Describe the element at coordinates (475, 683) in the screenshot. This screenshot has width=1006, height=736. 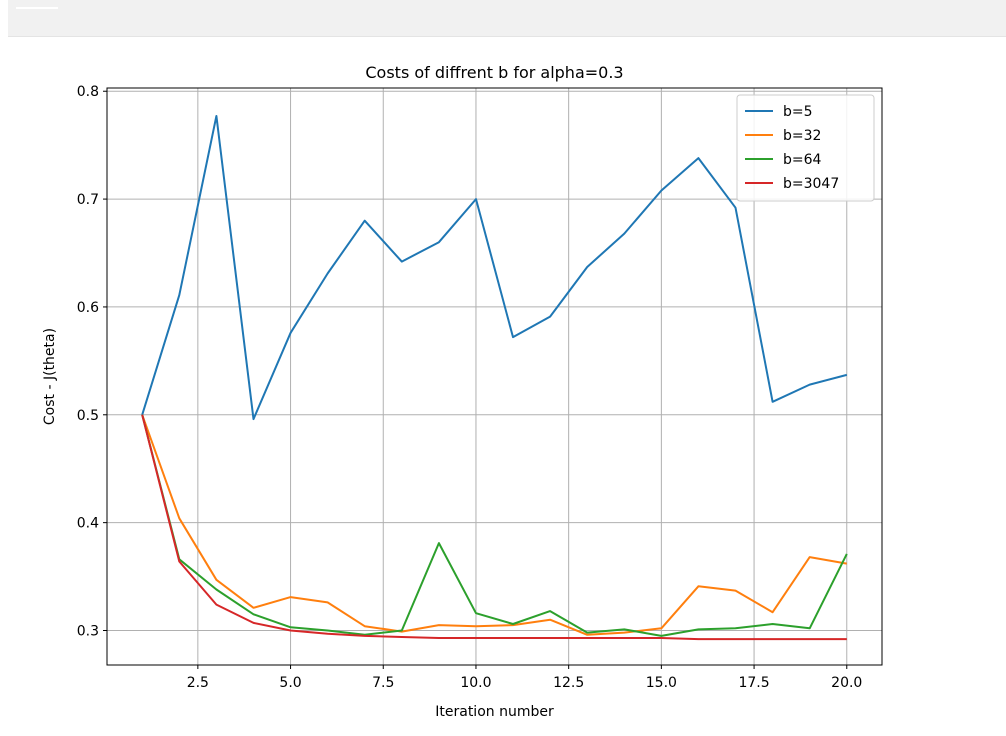
I see `x-tick-label: 10.0` at that location.